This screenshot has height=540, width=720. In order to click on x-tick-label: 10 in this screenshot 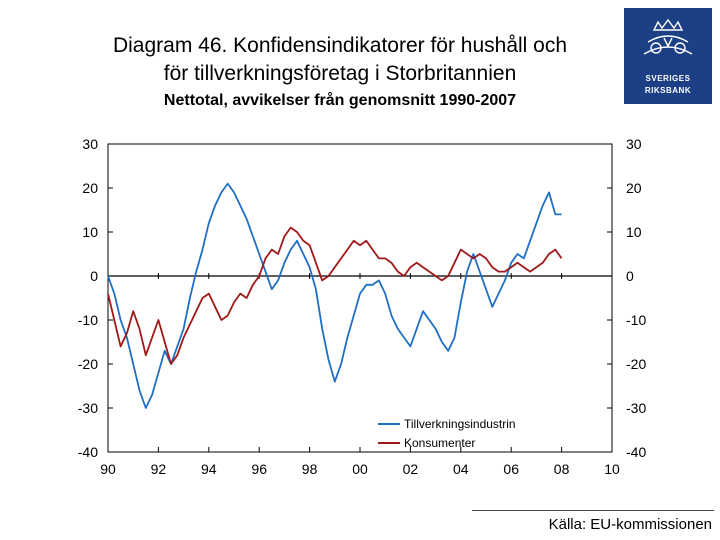, I will do `click(612, 469)`.